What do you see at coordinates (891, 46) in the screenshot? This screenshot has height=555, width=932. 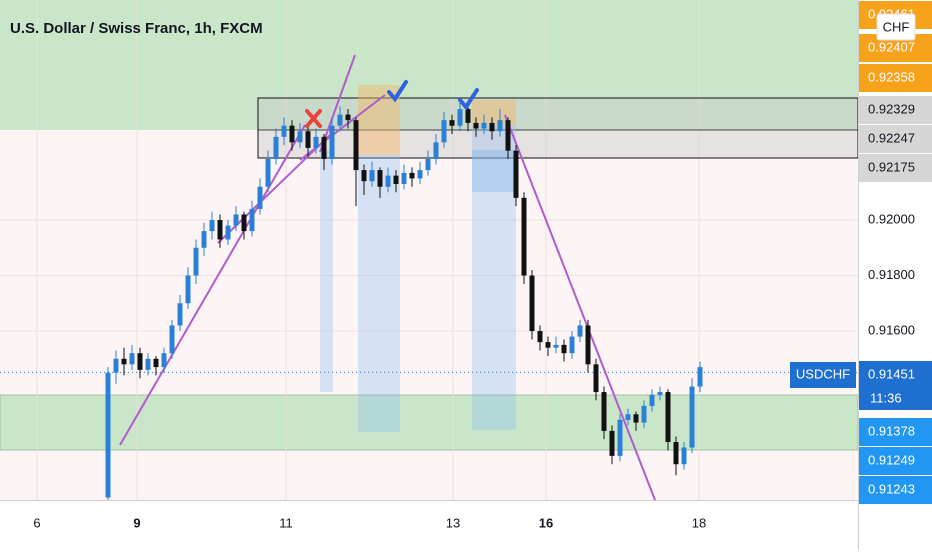 I see `price-label: 0.92407` at bounding box center [891, 46].